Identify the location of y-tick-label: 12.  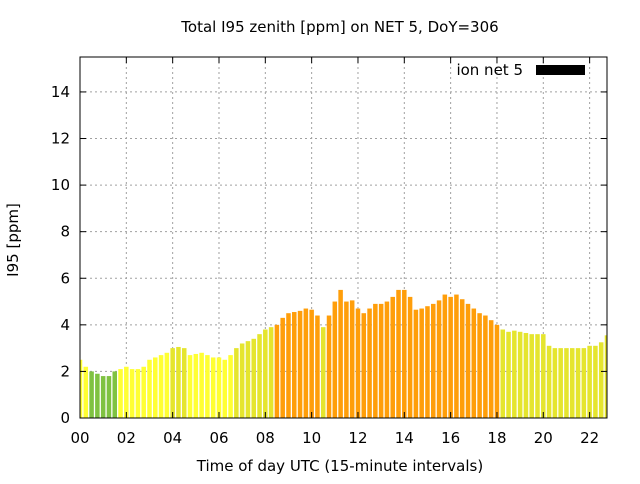
(60, 139).